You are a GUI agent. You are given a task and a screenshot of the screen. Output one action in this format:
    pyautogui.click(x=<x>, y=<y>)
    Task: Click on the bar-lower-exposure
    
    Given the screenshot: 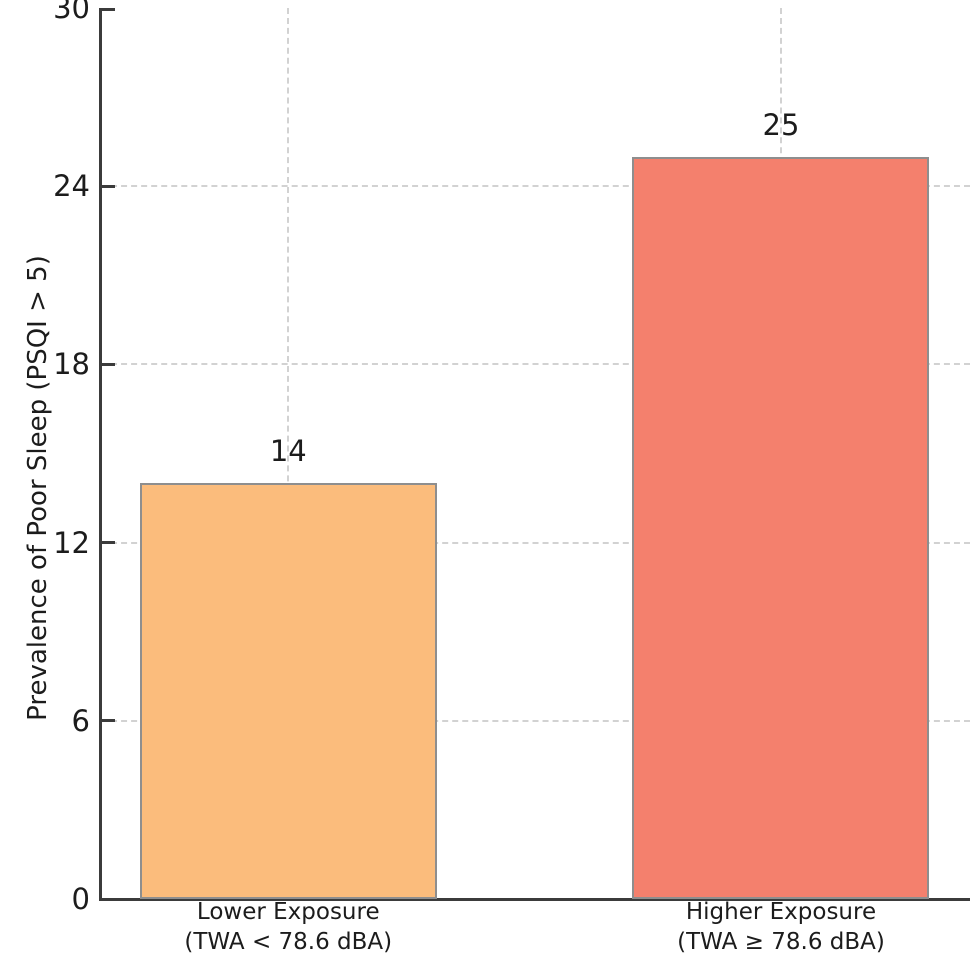 What is the action you would take?
    pyautogui.click(x=288, y=691)
    